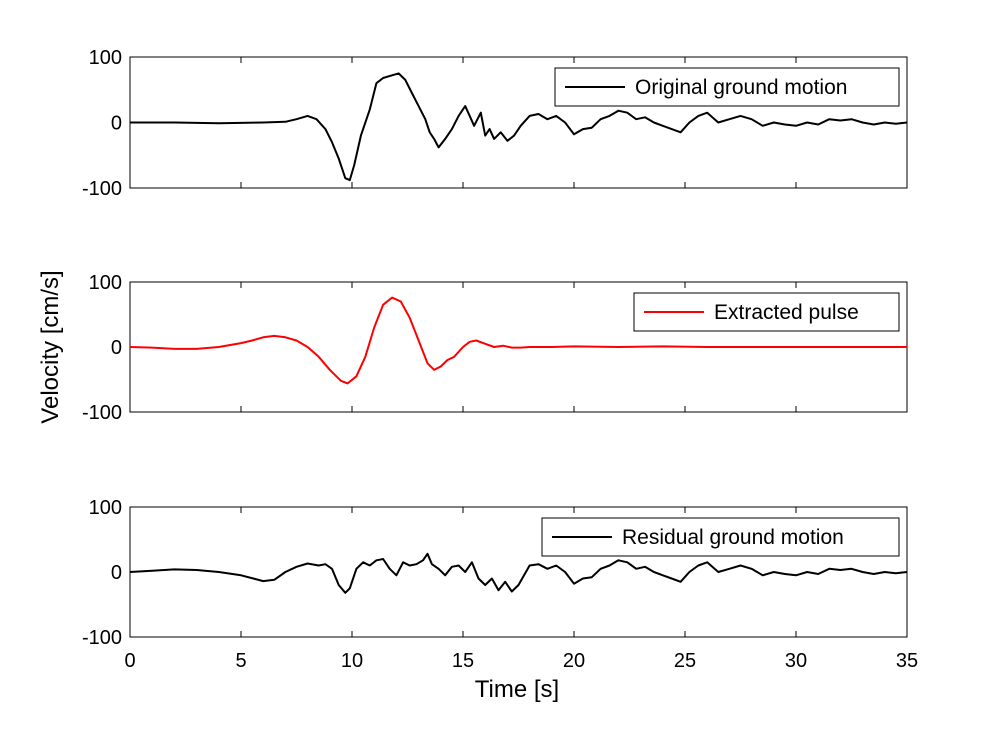 The width and height of the screenshot is (1002, 750). What do you see at coordinates (907, 661) in the screenshot?
I see `x-tick-label: 35` at bounding box center [907, 661].